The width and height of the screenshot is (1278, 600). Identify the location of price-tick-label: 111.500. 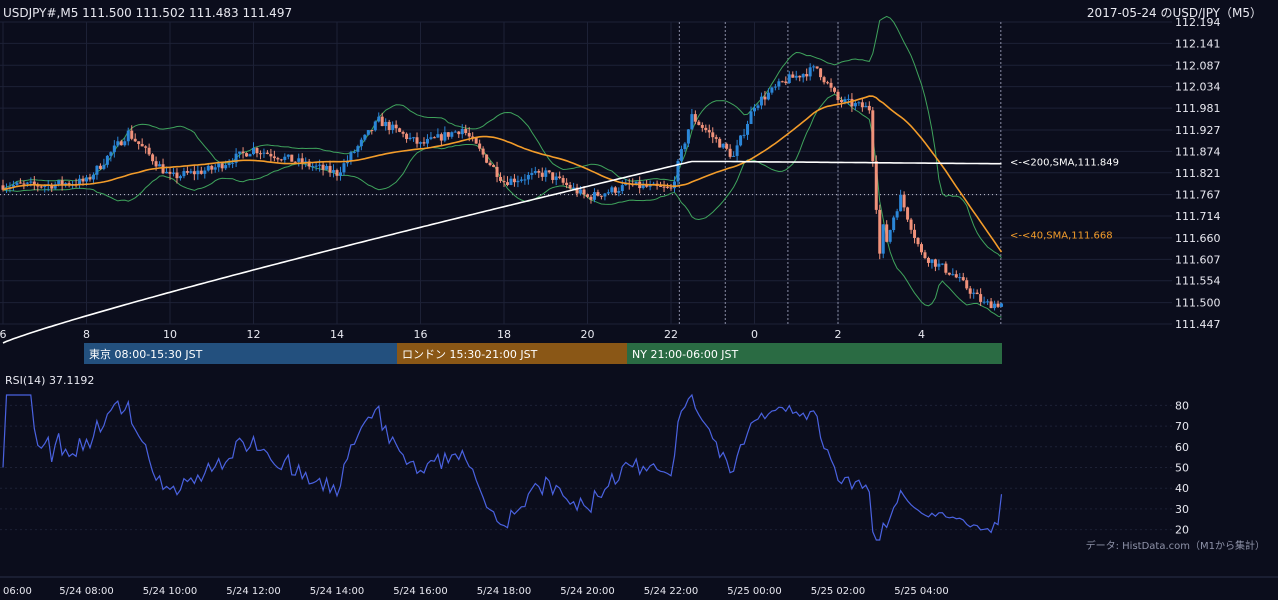
(1198, 303).